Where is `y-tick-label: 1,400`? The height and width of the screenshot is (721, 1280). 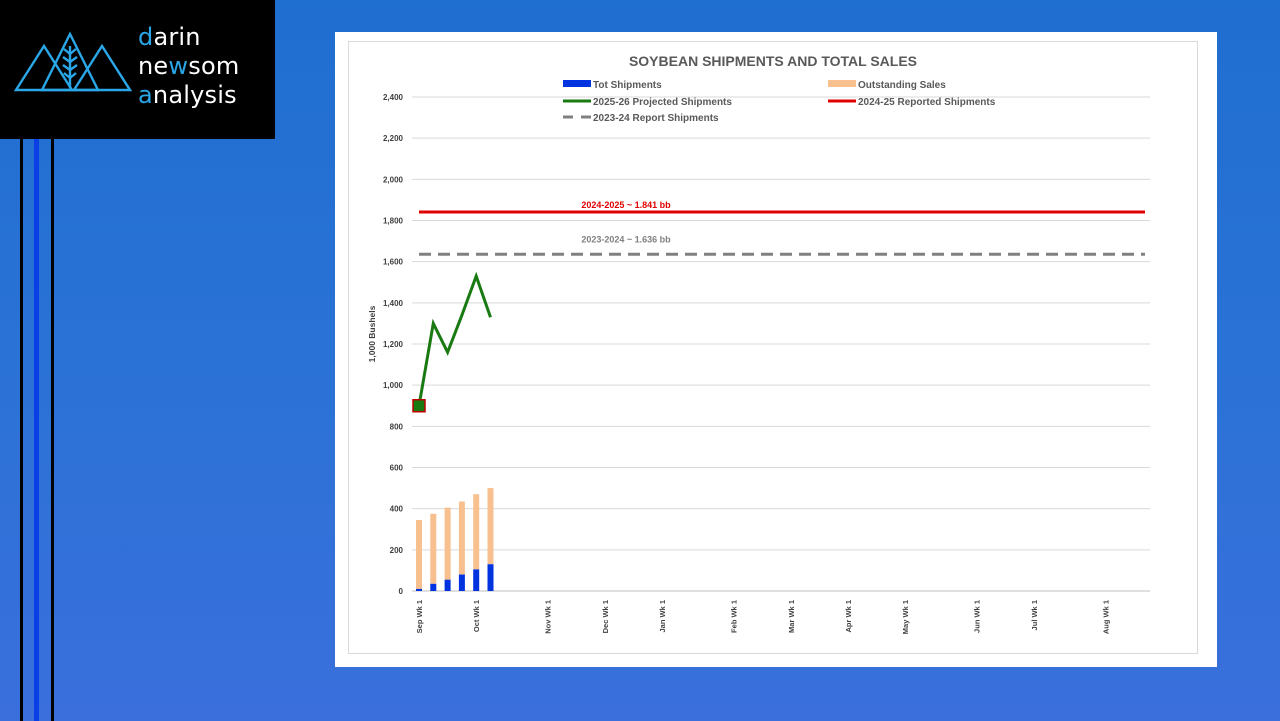
y-tick-label: 1,400 is located at coordinates (393, 303).